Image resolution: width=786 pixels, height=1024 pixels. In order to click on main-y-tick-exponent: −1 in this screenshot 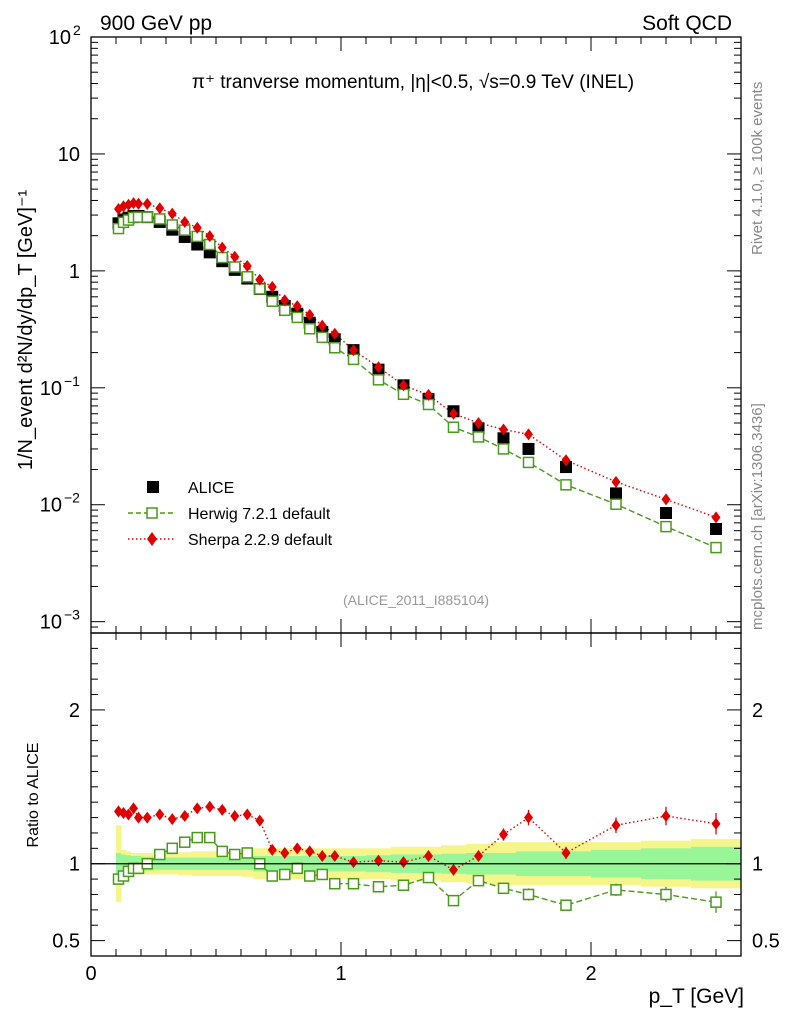, I will do `click(72, 381)`.